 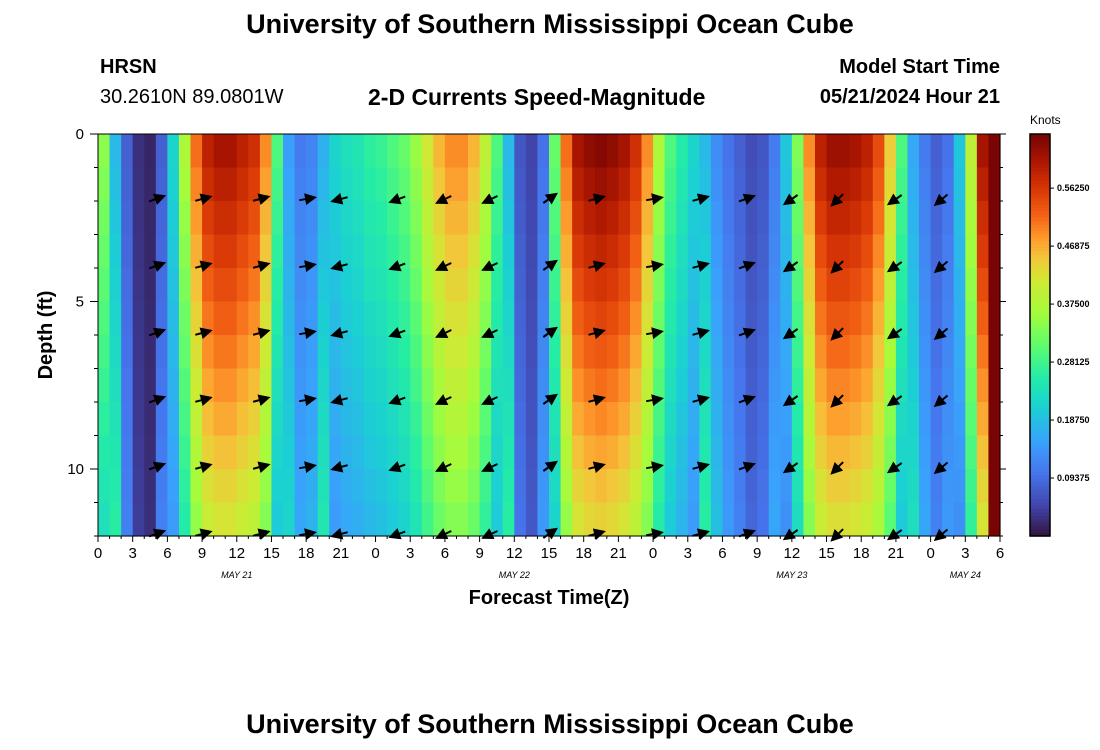 I want to click on x-tick-label: 6, so click(x=1000, y=553).